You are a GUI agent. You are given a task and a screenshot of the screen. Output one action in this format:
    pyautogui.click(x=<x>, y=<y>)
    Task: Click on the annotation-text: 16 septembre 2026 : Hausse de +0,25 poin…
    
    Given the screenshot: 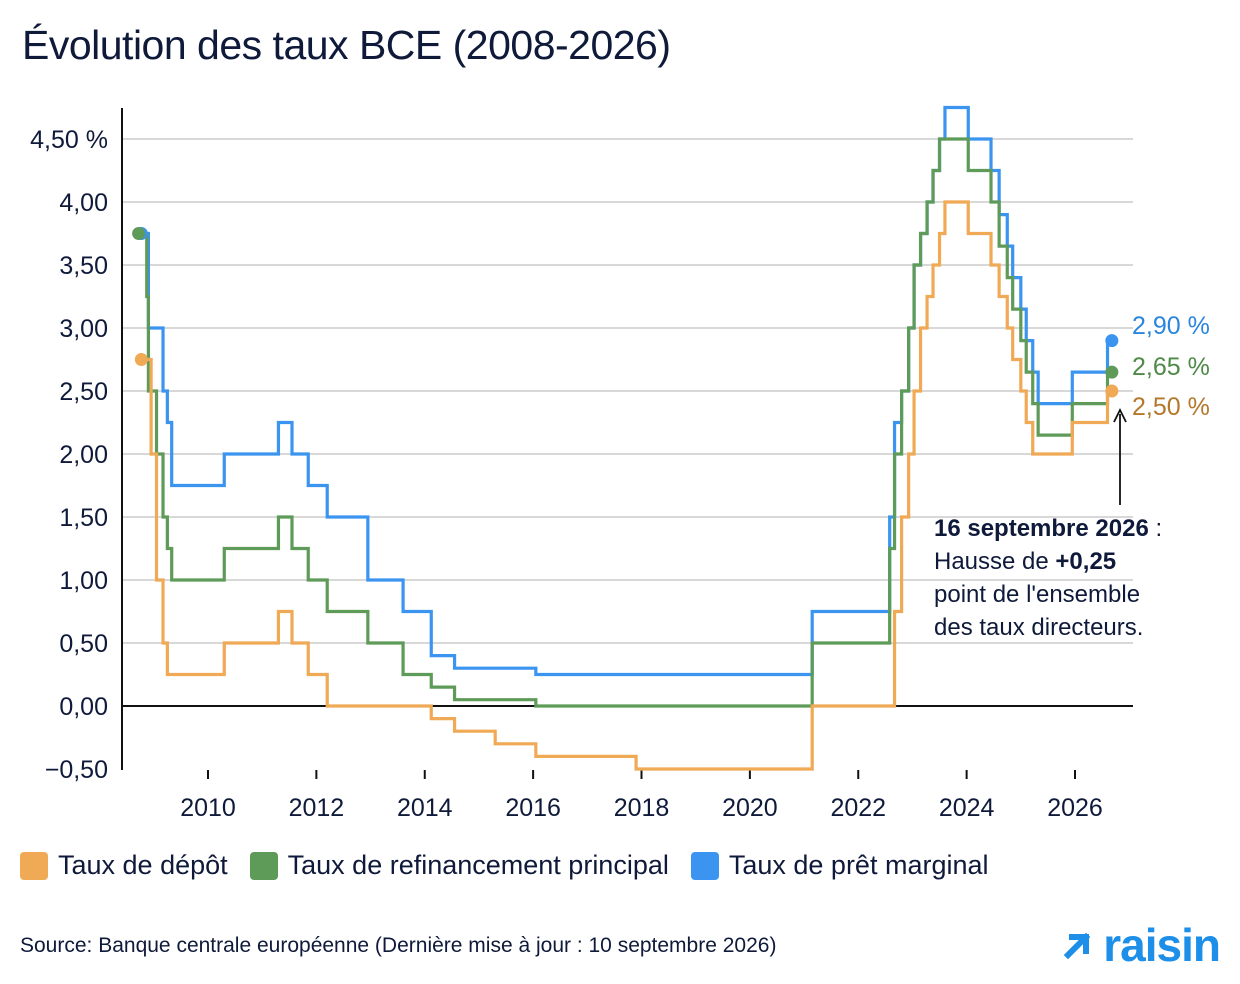 What is the action you would take?
    pyautogui.click(x=1048, y=578)
    